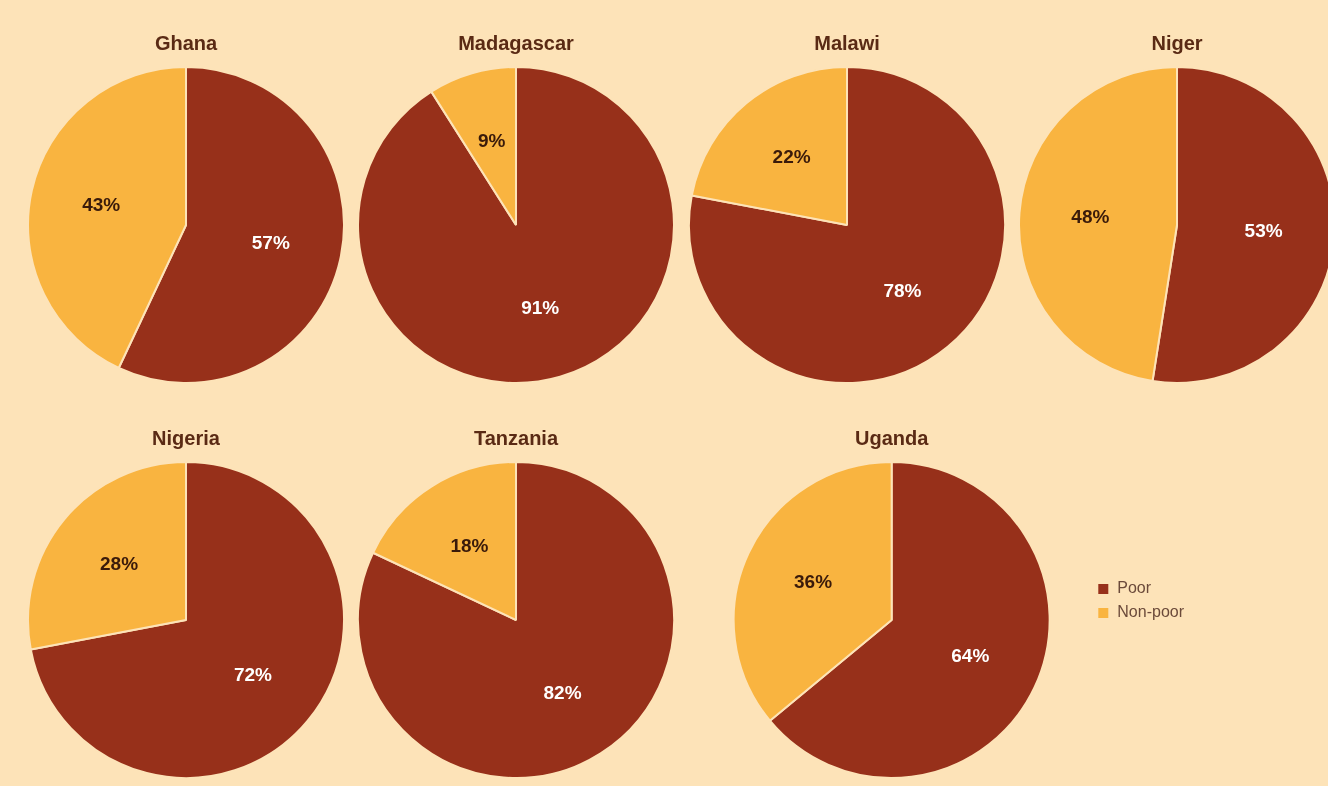 This screenshot has width=1328, height=786. Describe the element at coordinates (516, 437) in the screenshot. I see `chart-title: Tanzania` at that location.